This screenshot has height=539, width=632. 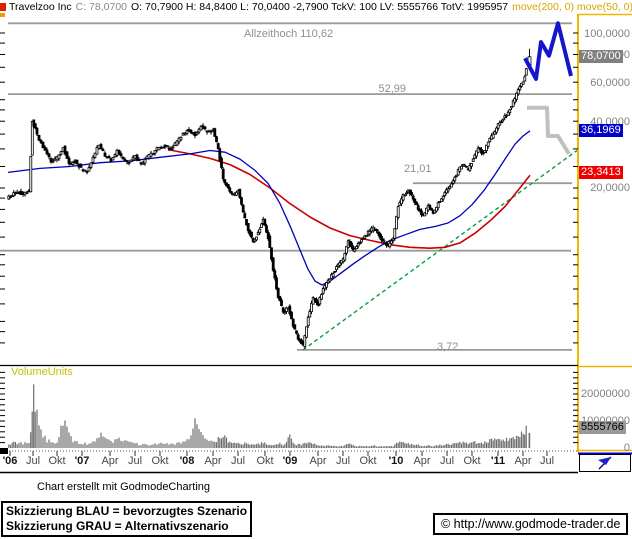 What do you see at coordinates (101, 7) in the screenshot?
I see `close-quote: C: 78,0700` at bounding box center [101, 7].